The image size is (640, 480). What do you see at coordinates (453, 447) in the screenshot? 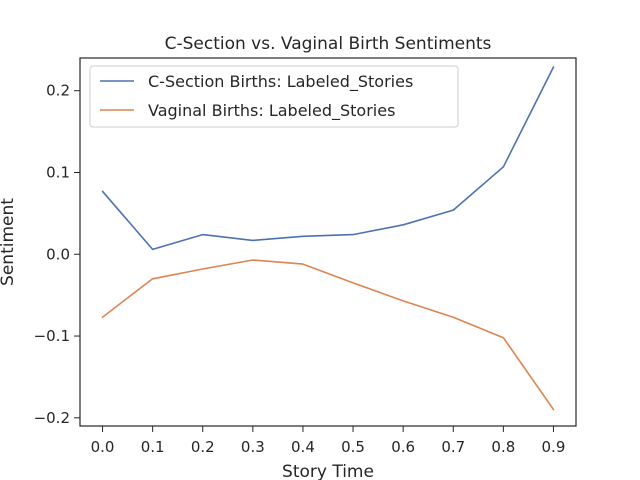
I see `x-tick-label: 0.7` at bounding box center [453, 447].